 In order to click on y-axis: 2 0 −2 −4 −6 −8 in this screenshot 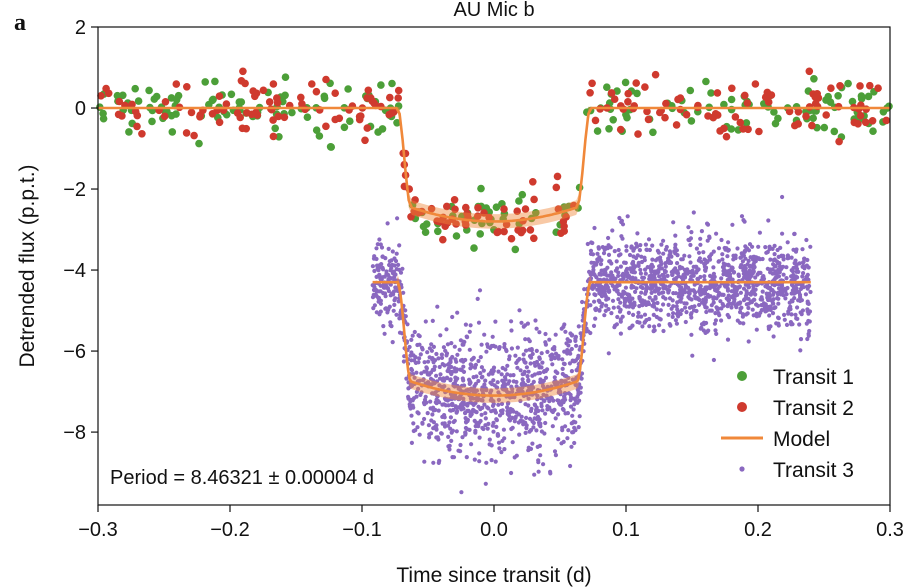, I will do `click(80, 230)`.